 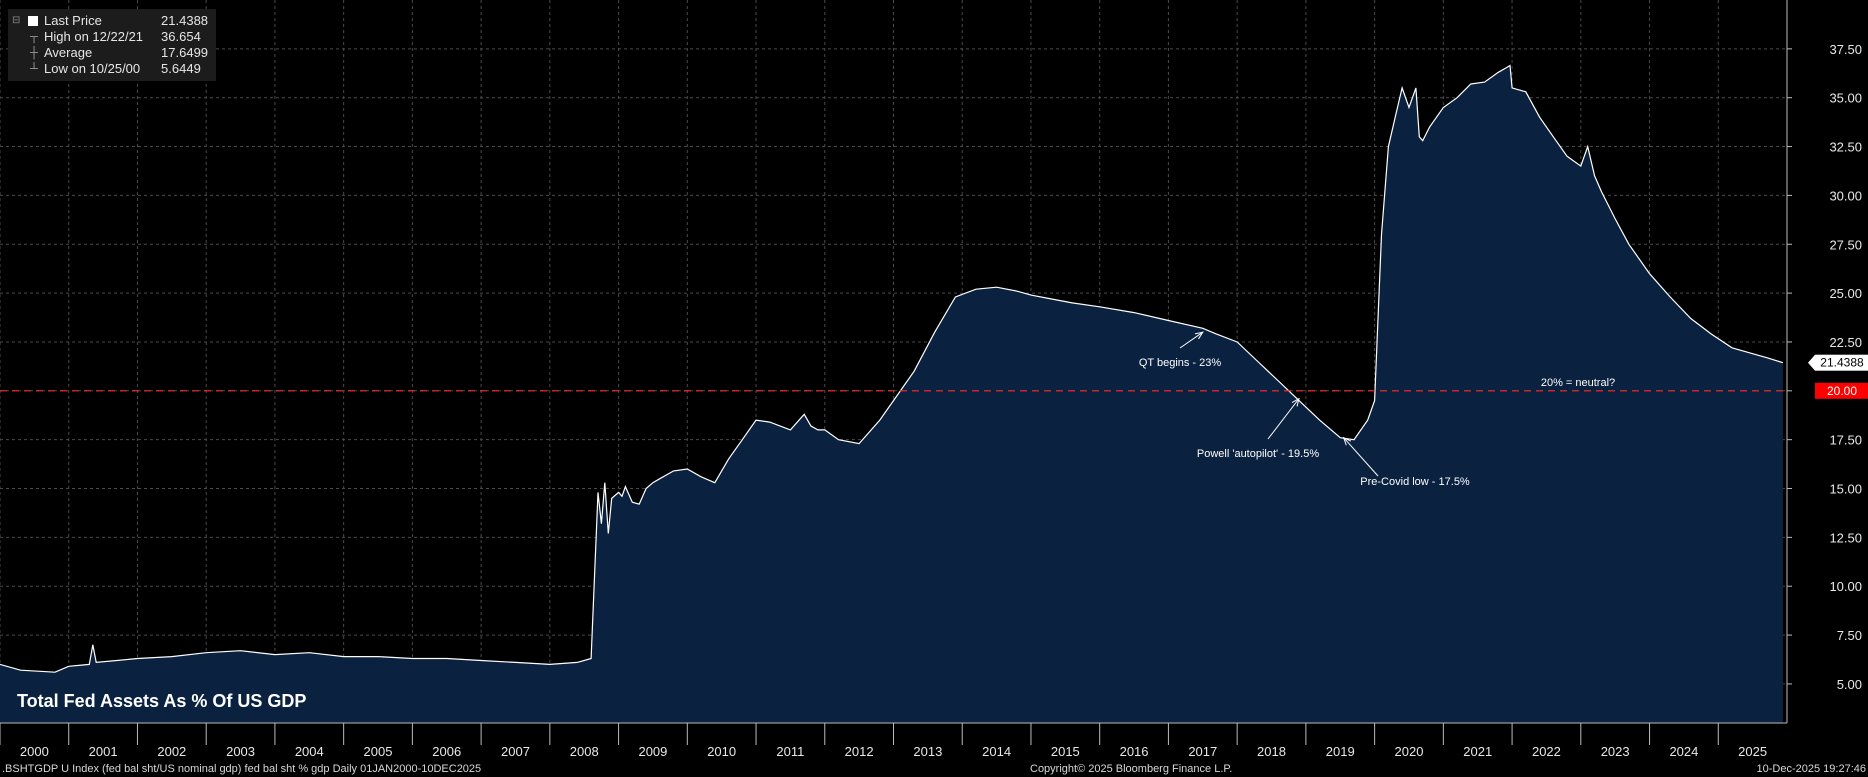 What do you see at coordinates (1683, 751) in the screenshot?
I see `x-tick-label: 2024` at bounding box center [1683, 751].